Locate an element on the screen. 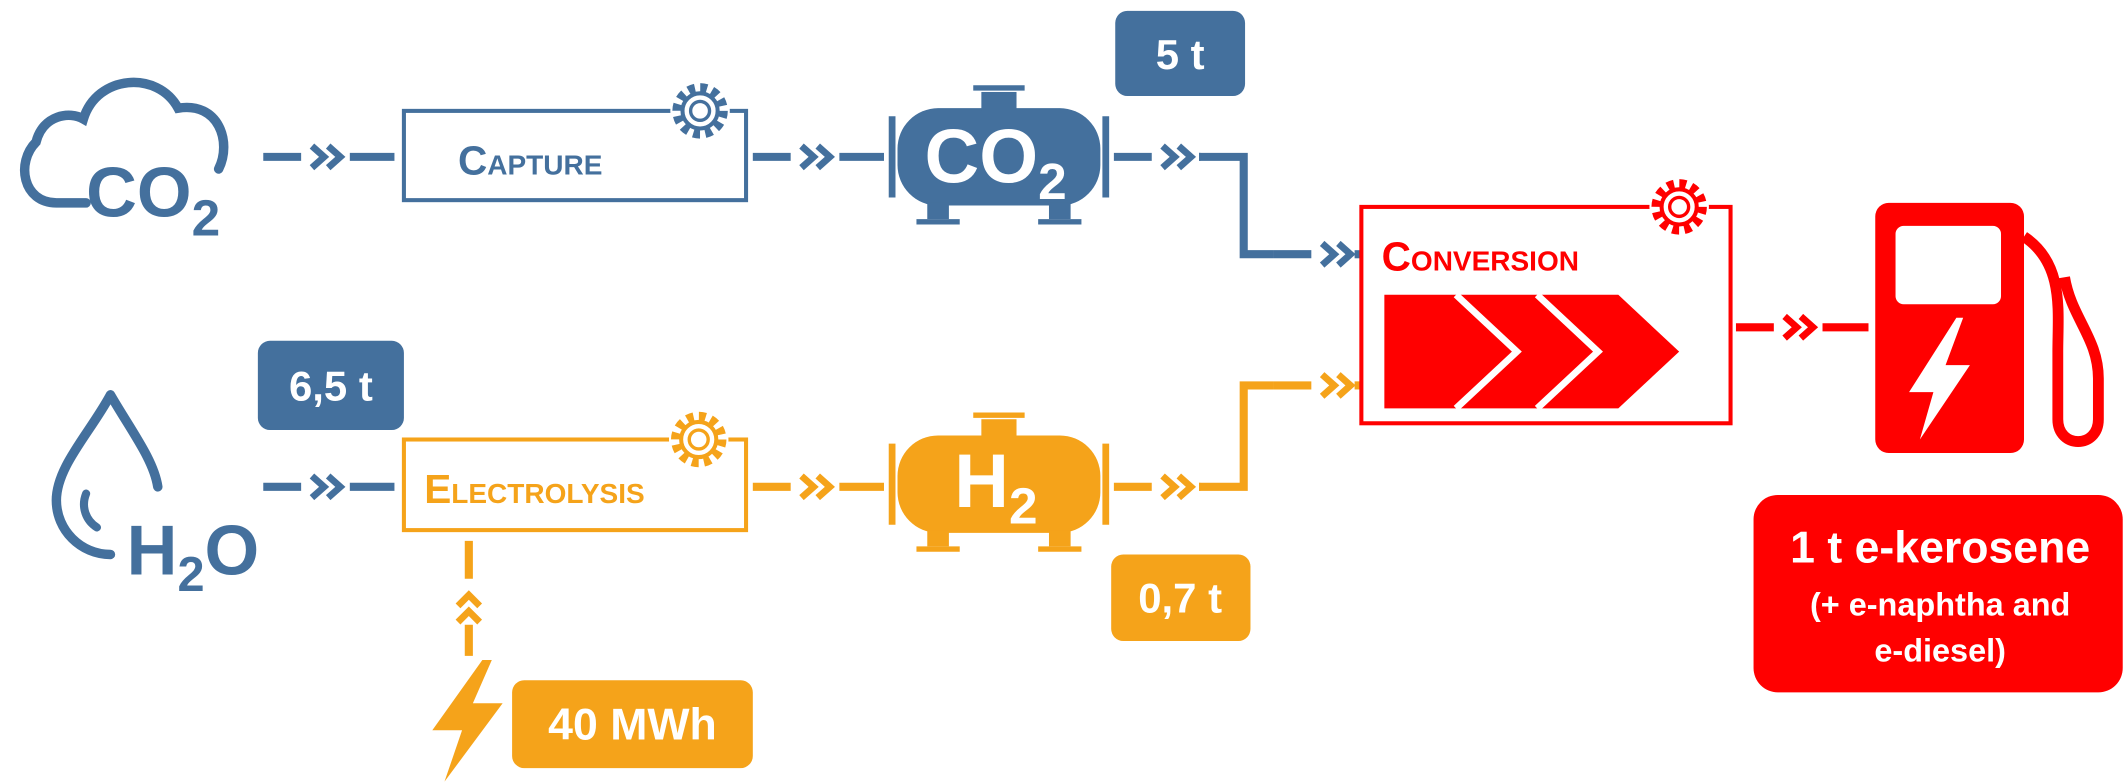  conversion-chevrons is located at coordinates (1532, 351).